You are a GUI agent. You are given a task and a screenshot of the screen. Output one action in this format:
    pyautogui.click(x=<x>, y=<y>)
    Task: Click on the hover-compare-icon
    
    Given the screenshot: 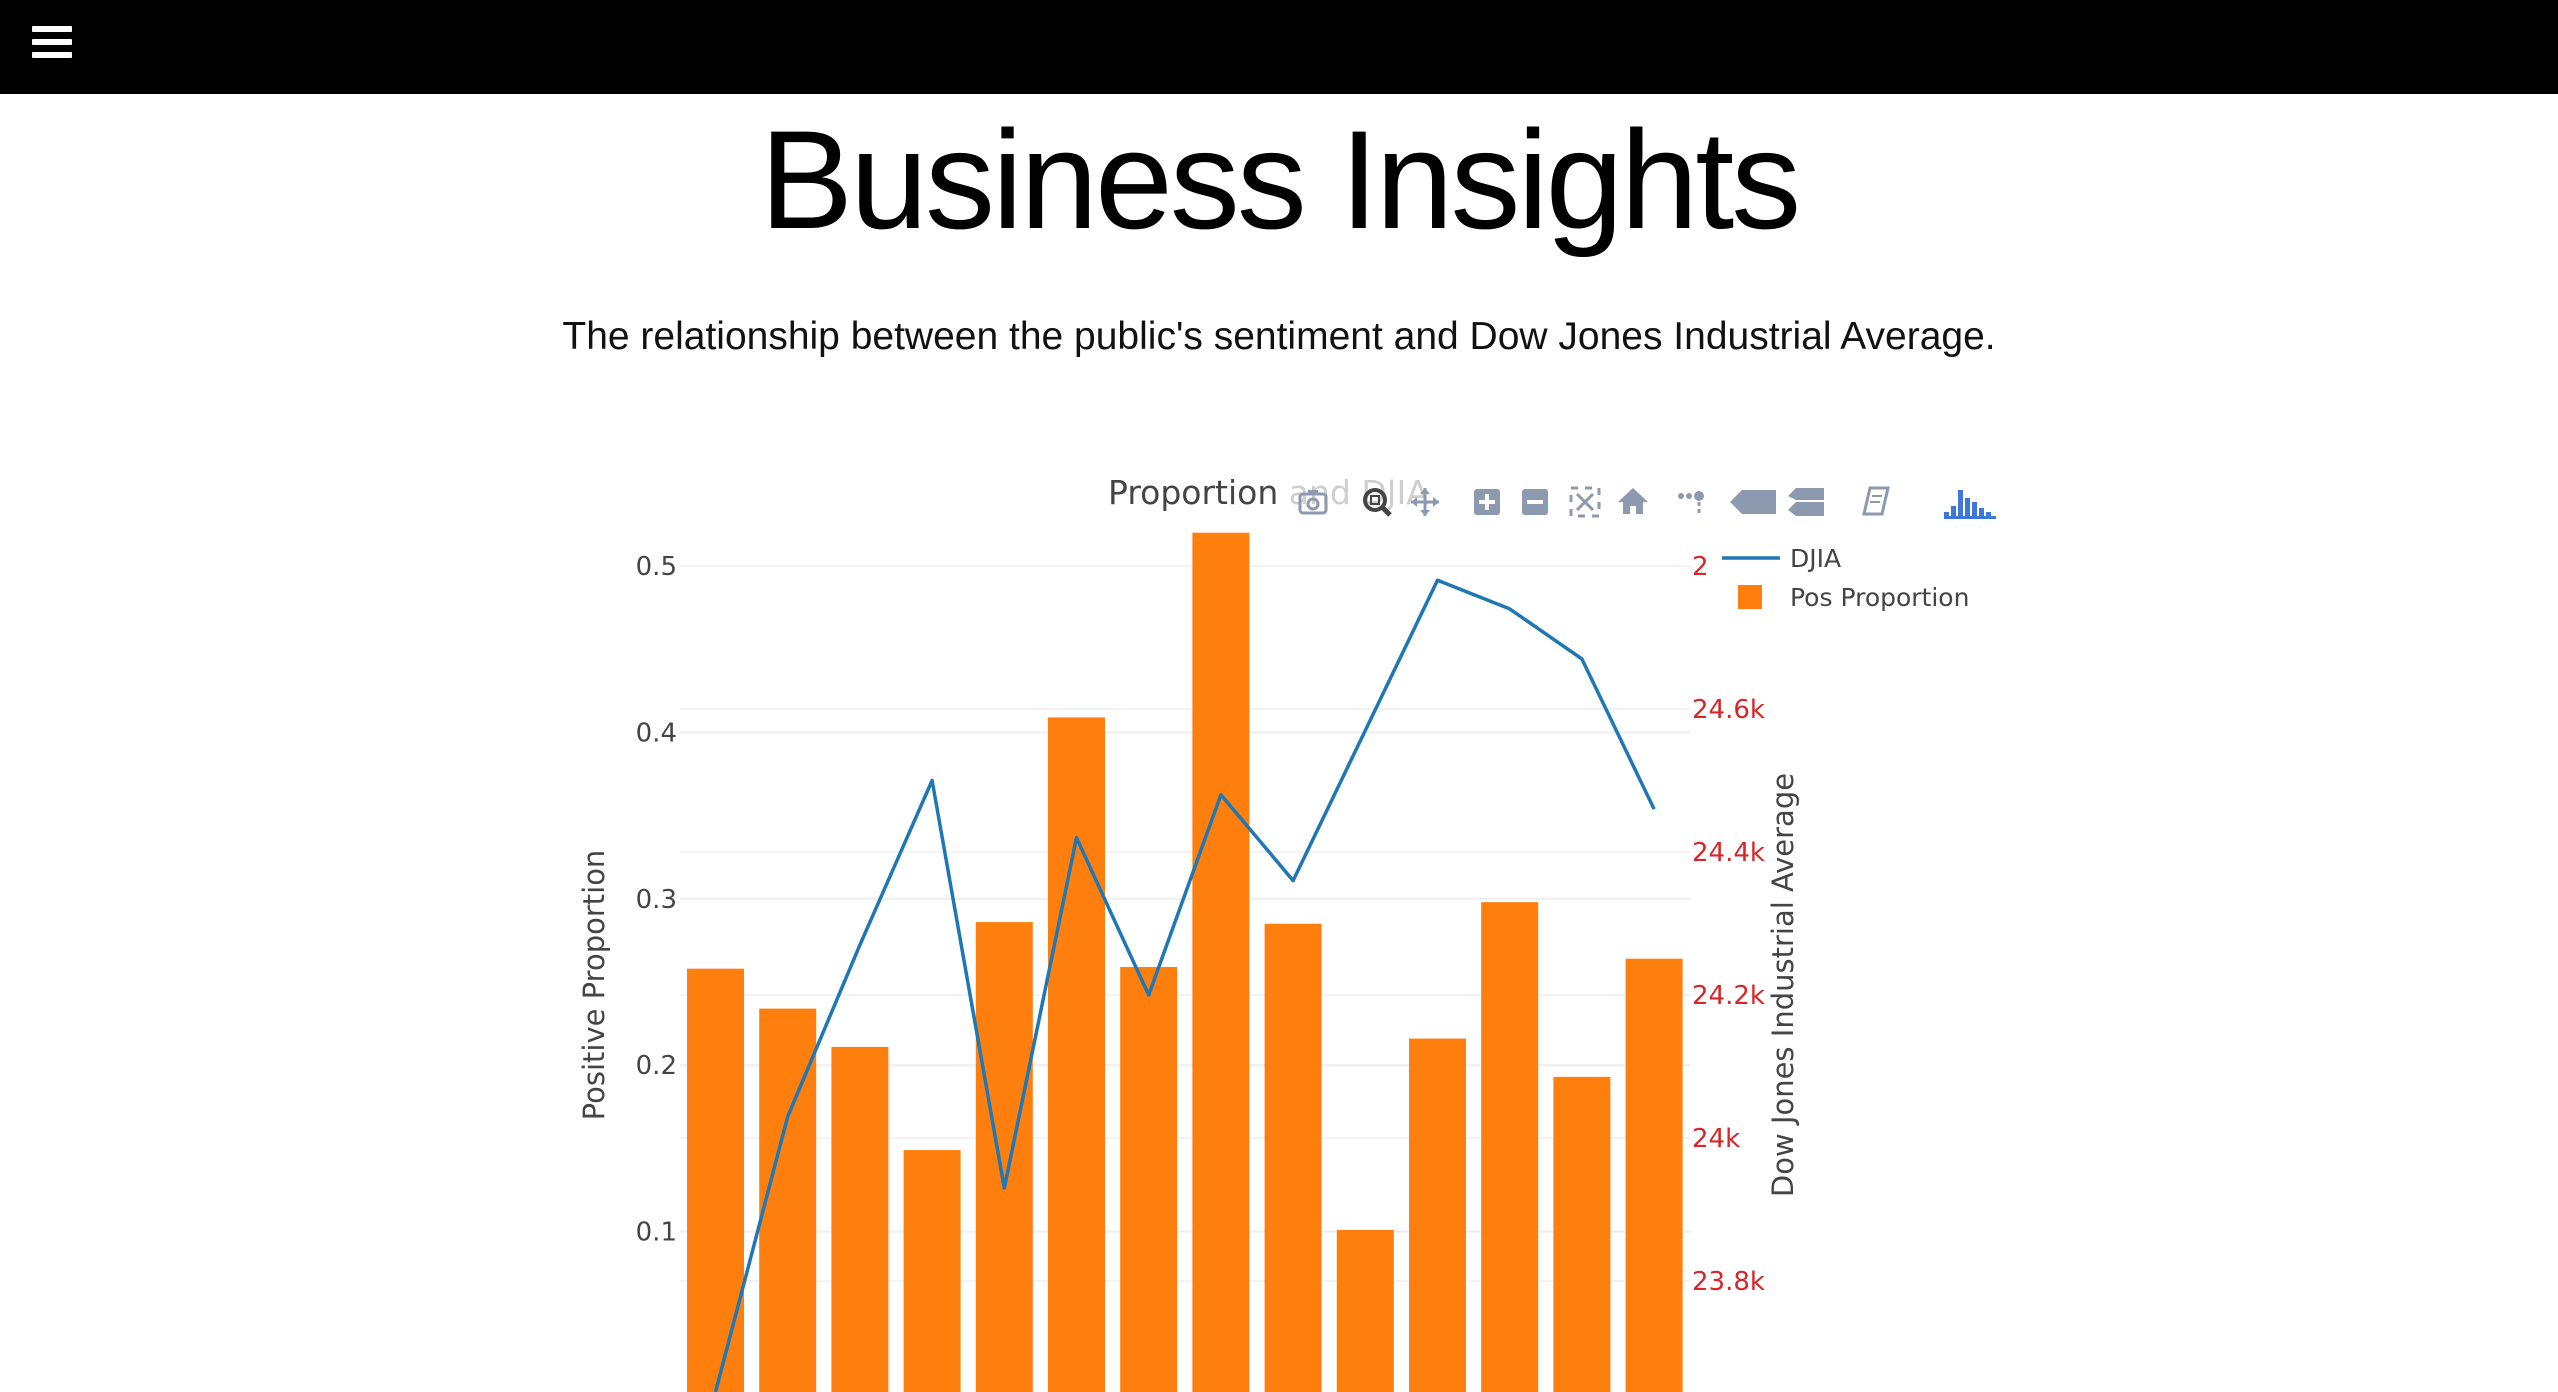 What is the action you would take?
    pyautogui.click(x=1806, y=502)
    